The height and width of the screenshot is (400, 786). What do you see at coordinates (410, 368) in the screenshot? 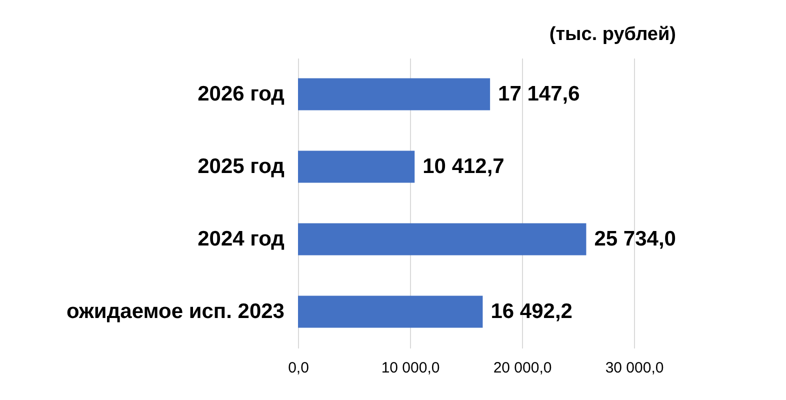
I see `x-tick-label: 10 000,0` at bounding box center [410, 368].